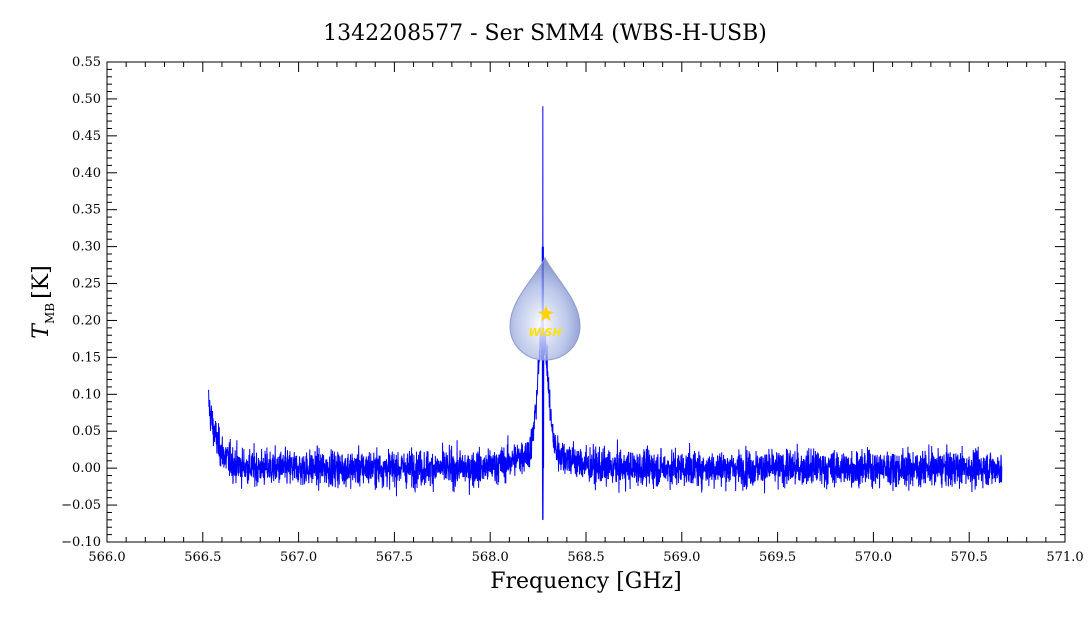  What do you see at coordinates (490, 557) in the screenshot?
I see `x-tick-label: 568.0` at bounding box center [490, 557].